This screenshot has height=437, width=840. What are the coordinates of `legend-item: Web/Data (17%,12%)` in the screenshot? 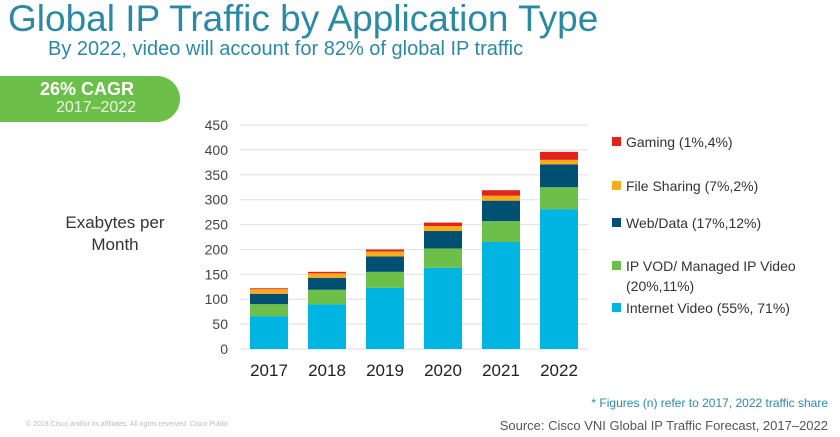 It's located at (686, 223).